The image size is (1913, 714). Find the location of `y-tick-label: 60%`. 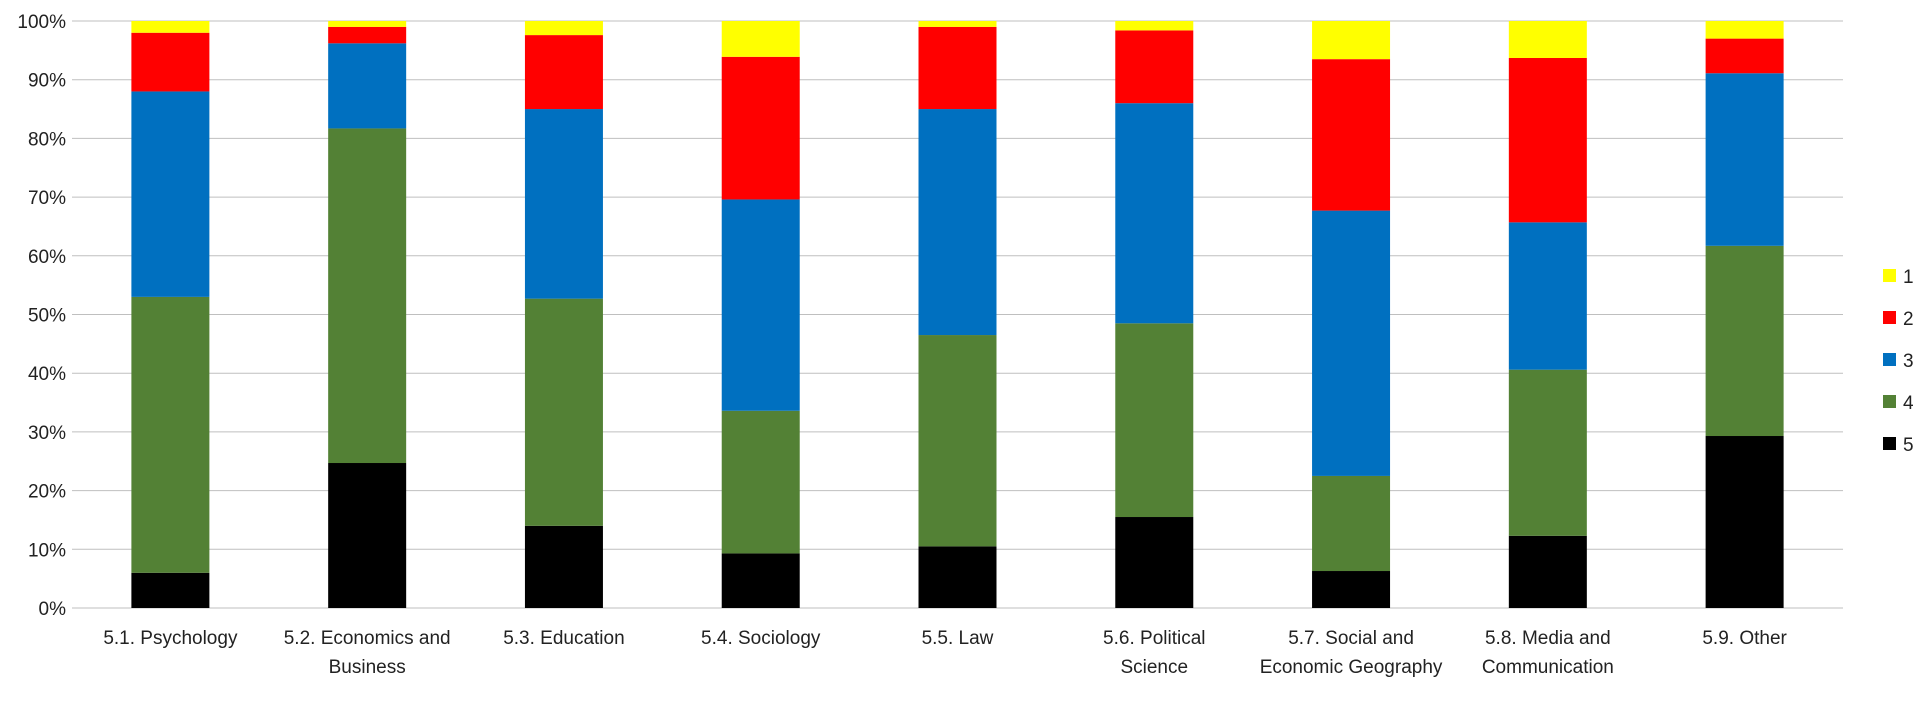

y-tick-label: 60% is located at coordinates (47, 257).